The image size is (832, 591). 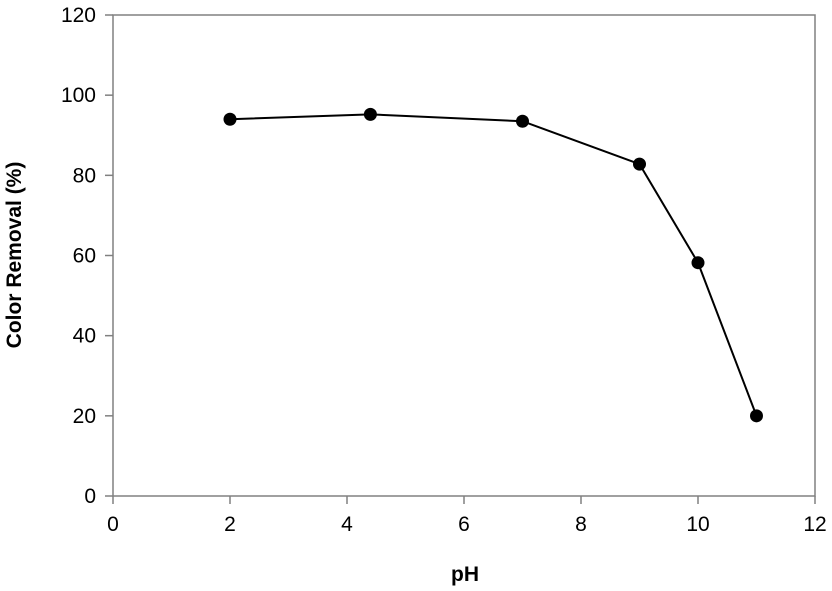 What do you see at coordinates (14, 255) in the screenshot?
I see `y-axis-title: Color Removal (%)` at bounding box center [14, 255].